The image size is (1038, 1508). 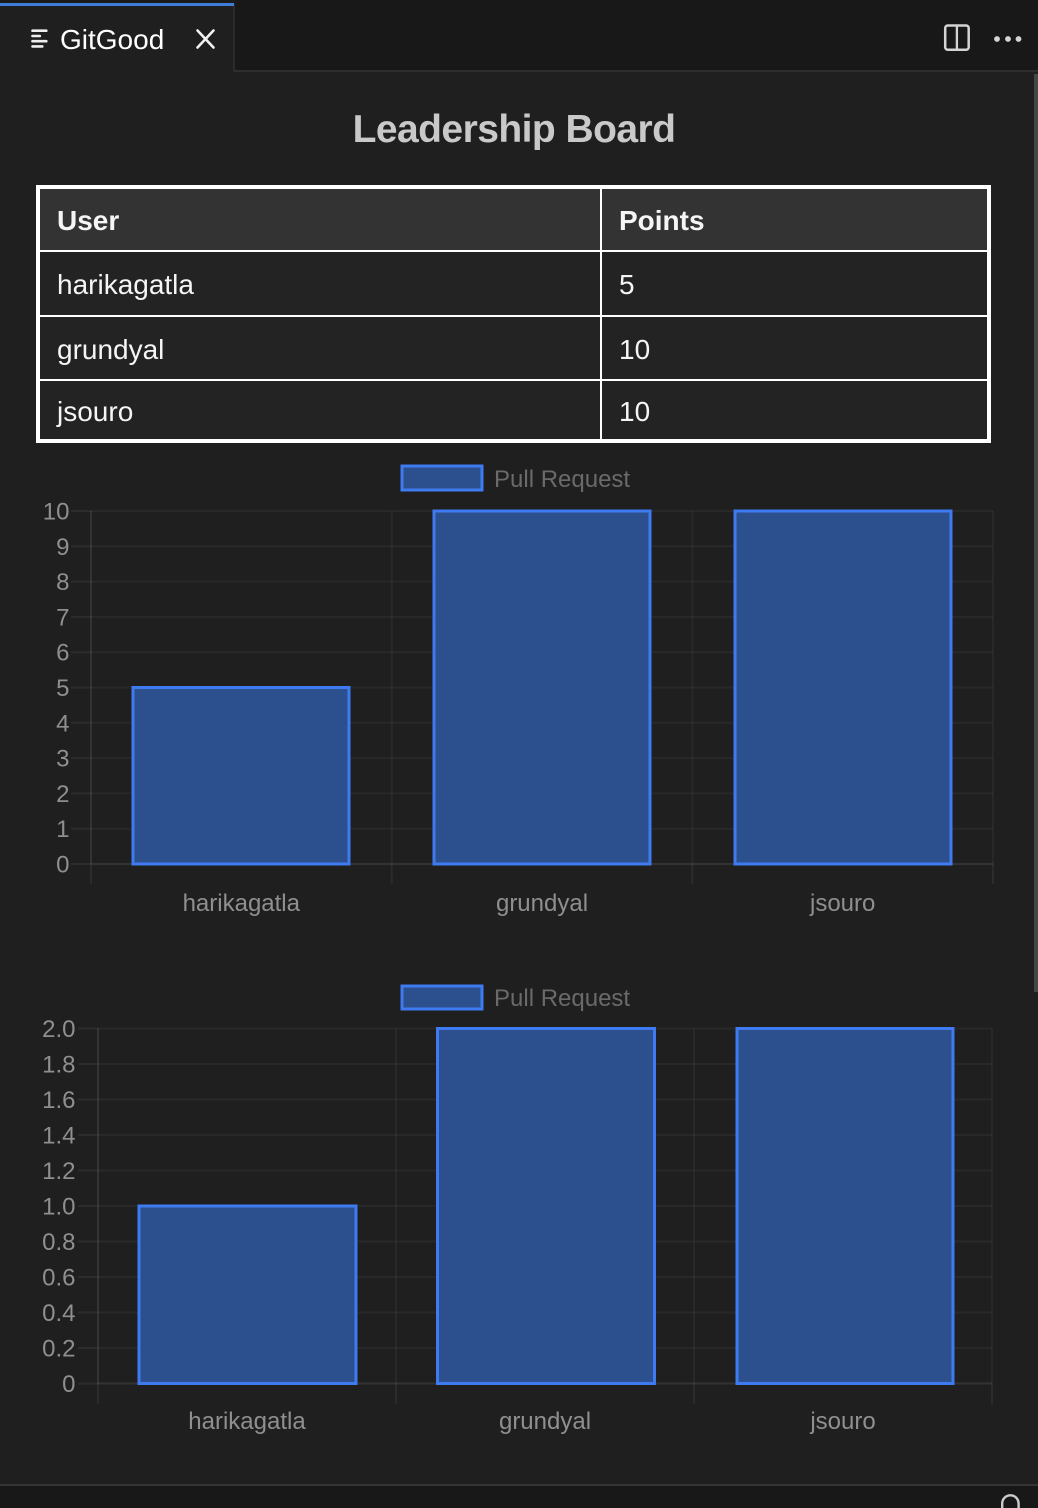 What do you see at coordinates (58, 1278) in the screenshot?
I see `svg-text: 0.6` at bounding box center [58, 1278].